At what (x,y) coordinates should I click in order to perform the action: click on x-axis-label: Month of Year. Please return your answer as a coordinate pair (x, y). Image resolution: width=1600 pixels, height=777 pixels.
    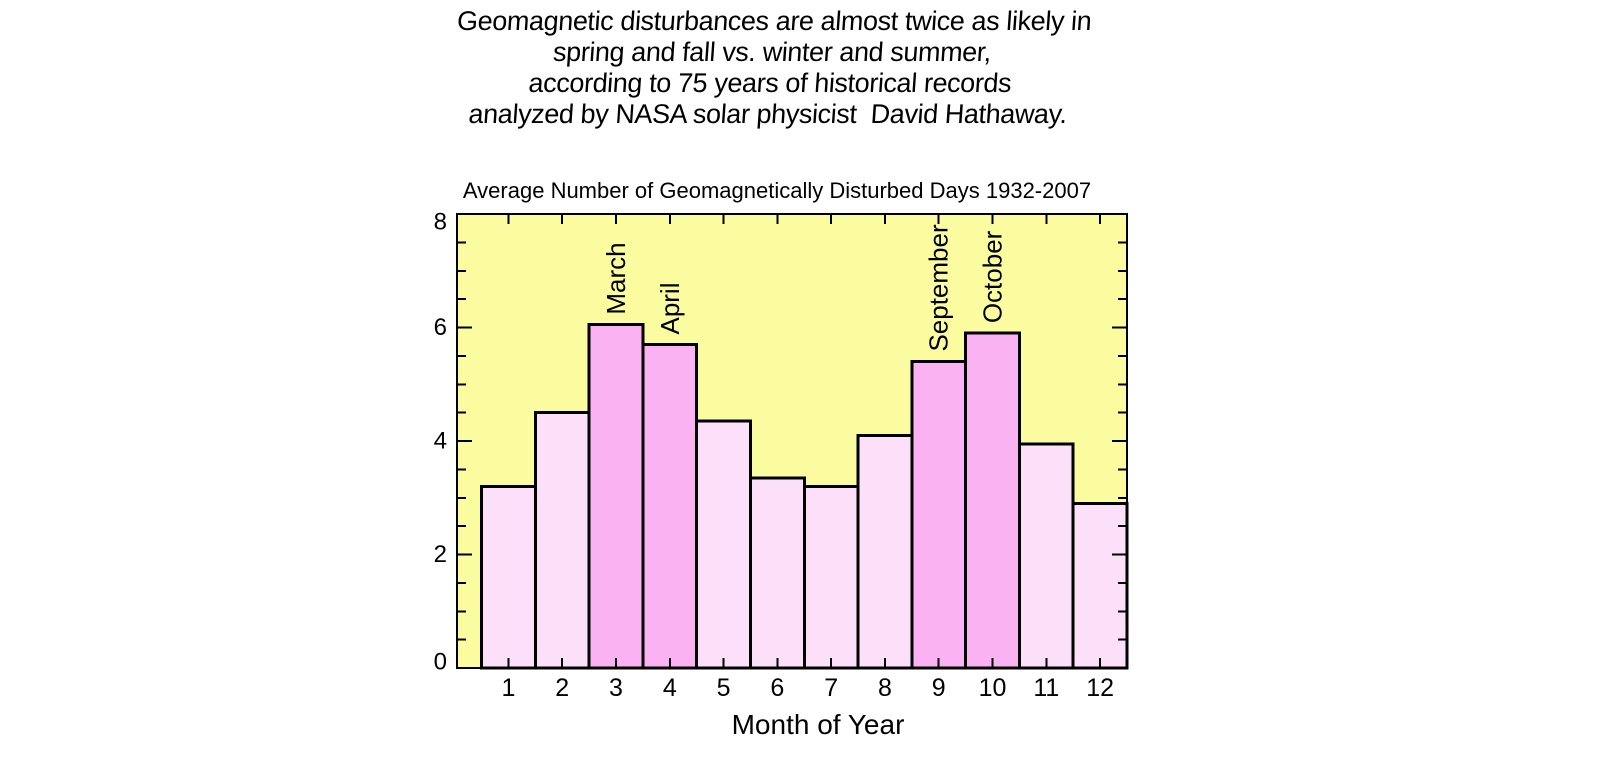
    Looking at the image, I should click on (818, 724).